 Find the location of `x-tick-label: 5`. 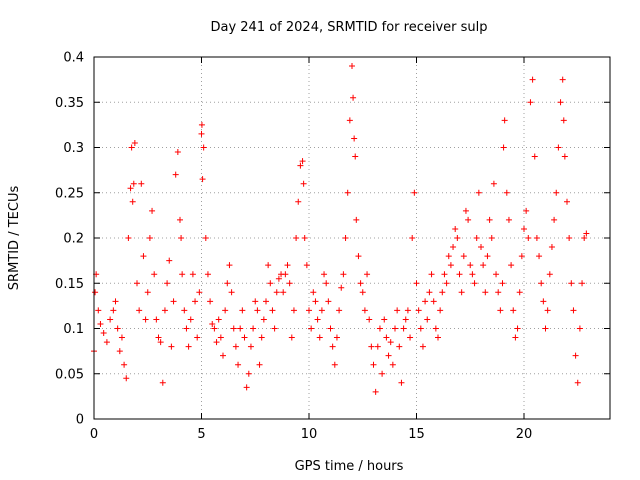

x-tick-label: 5 is located at coordinates (201, 434).